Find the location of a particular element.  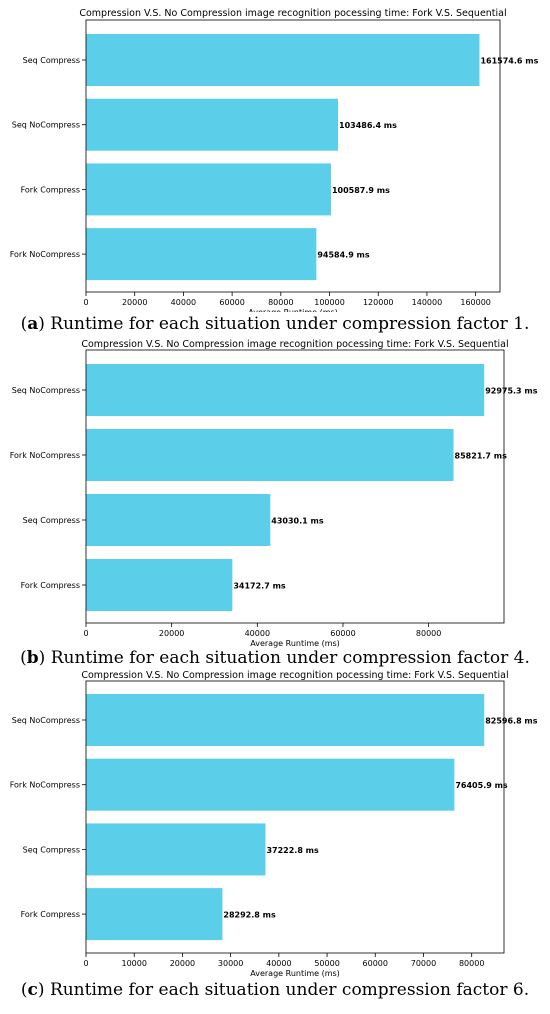

caption-label: a is located at coordinates (33, 324).